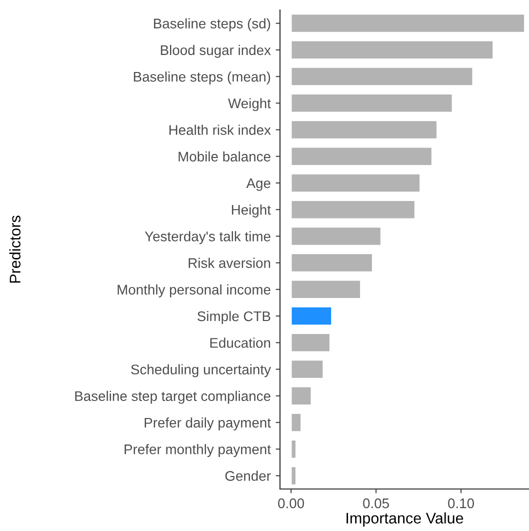  What do you see at coordinates (376, 503) in the screenshot?
I see `x-tick-label: 0.05` at bounding box center [376, 503].